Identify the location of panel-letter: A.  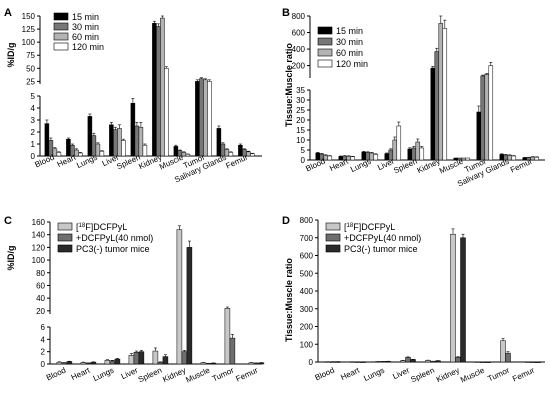
(8, 13).